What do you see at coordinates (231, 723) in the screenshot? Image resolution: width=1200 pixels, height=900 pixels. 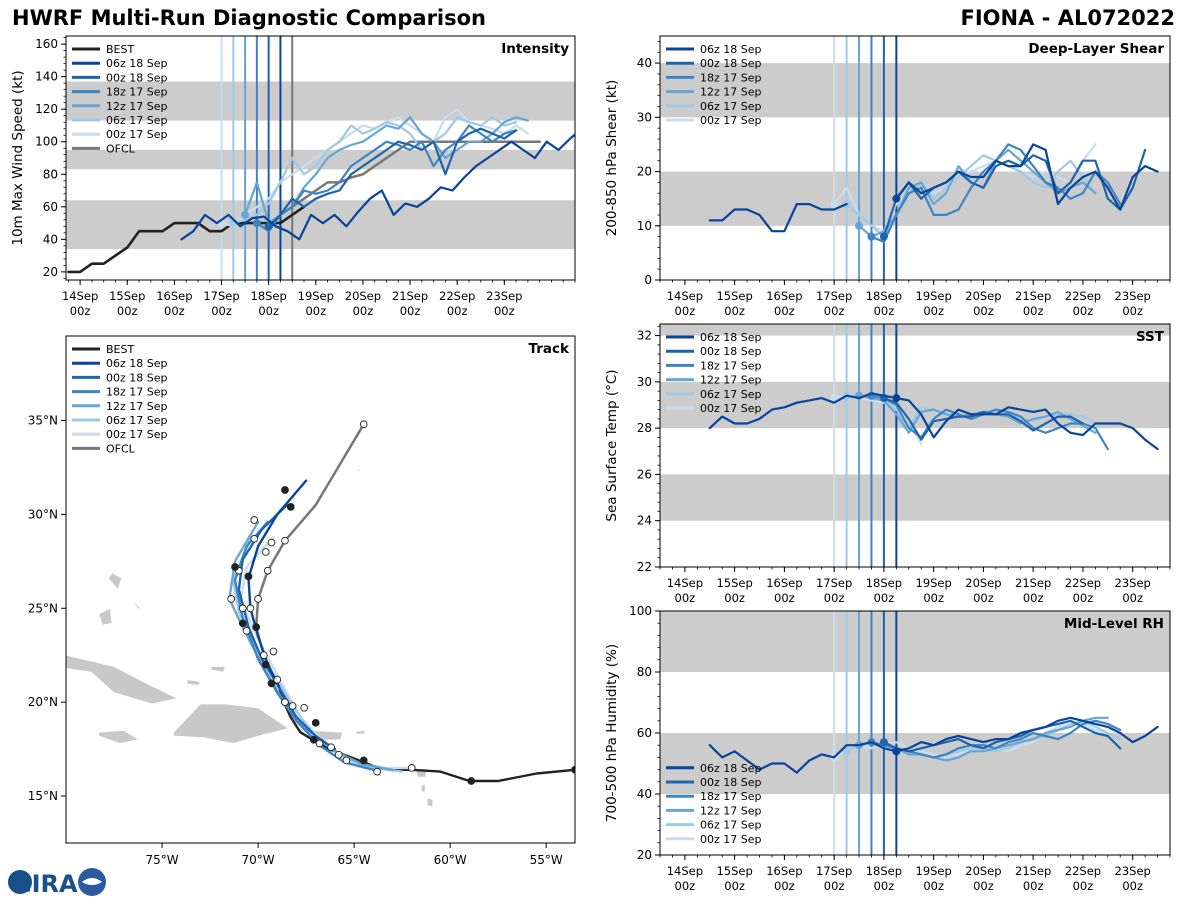 I see `land-hispaniola` at bounding box center [231, 723].